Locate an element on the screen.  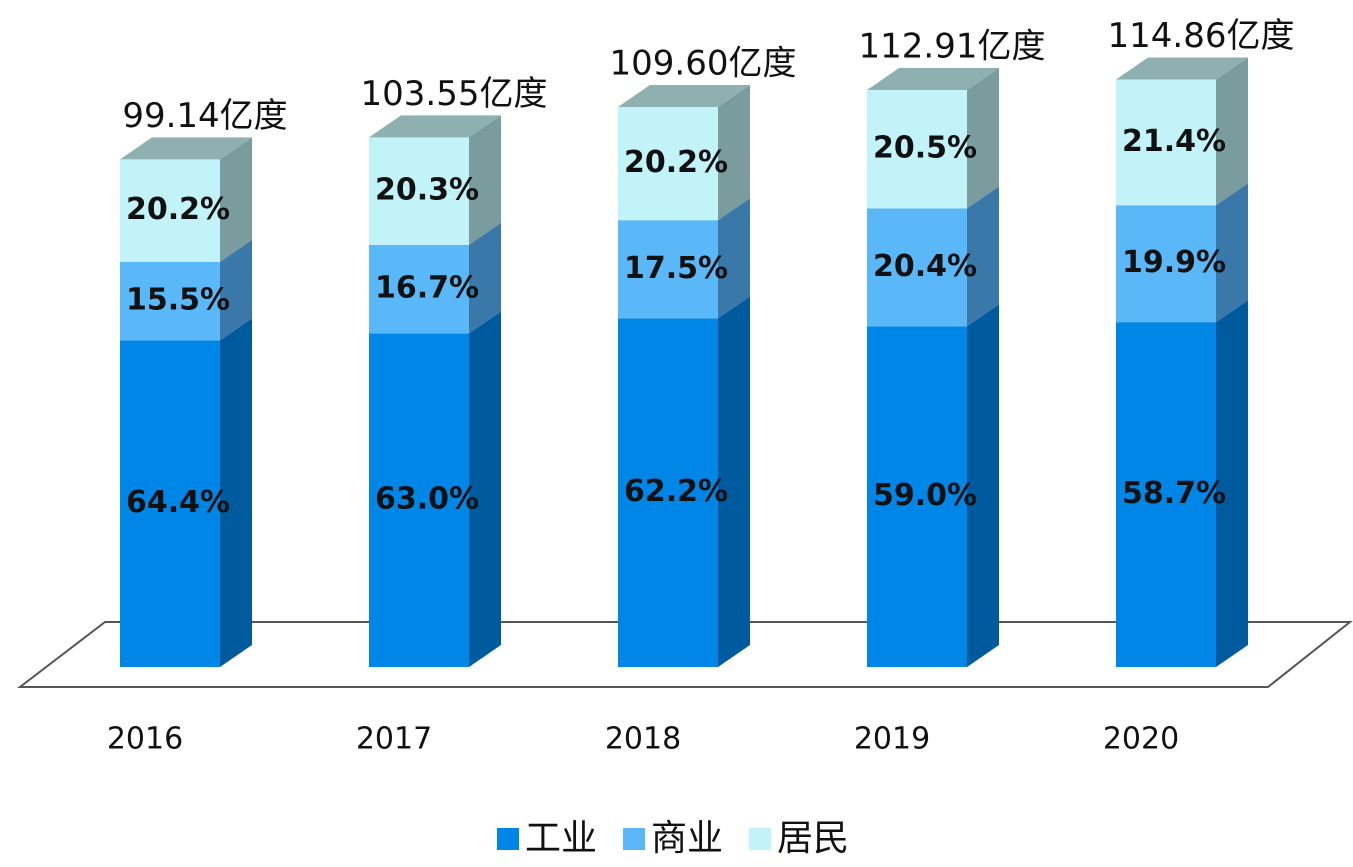
segment-label: 64.4% is located at coordinates (178, 502).